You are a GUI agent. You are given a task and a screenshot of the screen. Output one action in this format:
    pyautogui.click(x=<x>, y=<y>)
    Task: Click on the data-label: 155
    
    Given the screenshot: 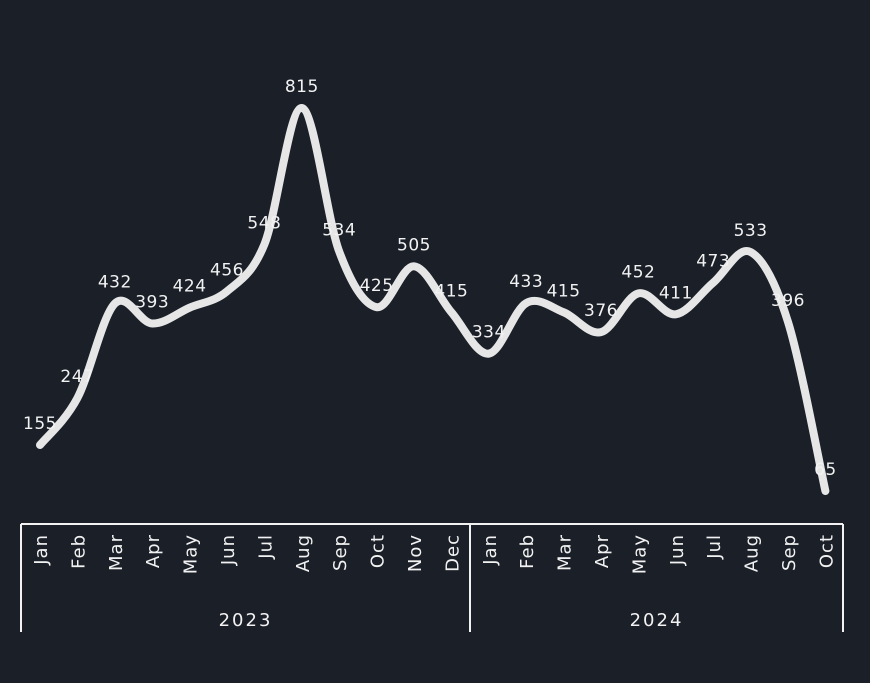 What is the action you would take?
    pyautogui.click(x=40, y=424)
    